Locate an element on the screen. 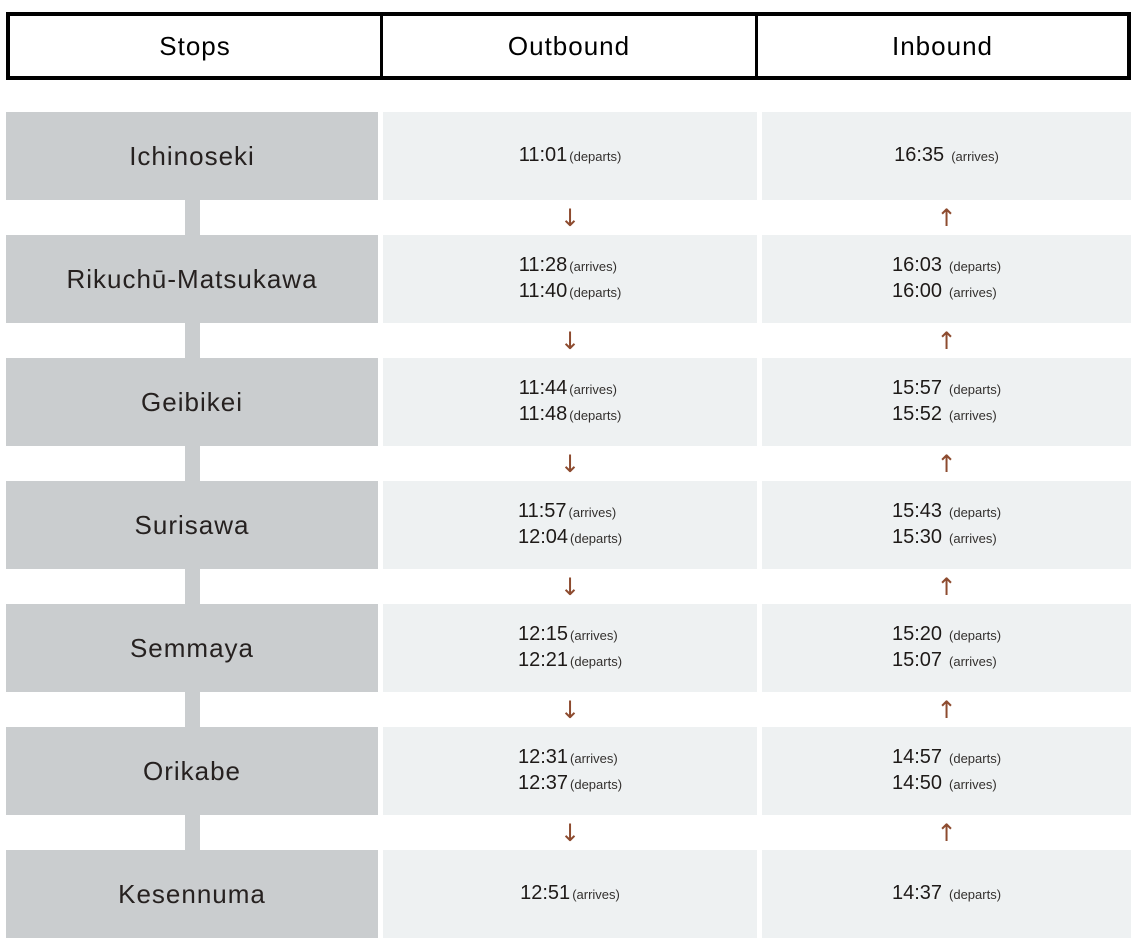 This screenshot has width=1138, height=948. time-block: 11:28 (arrives) 11:40 (departs) is located at coordinates (570, 279).